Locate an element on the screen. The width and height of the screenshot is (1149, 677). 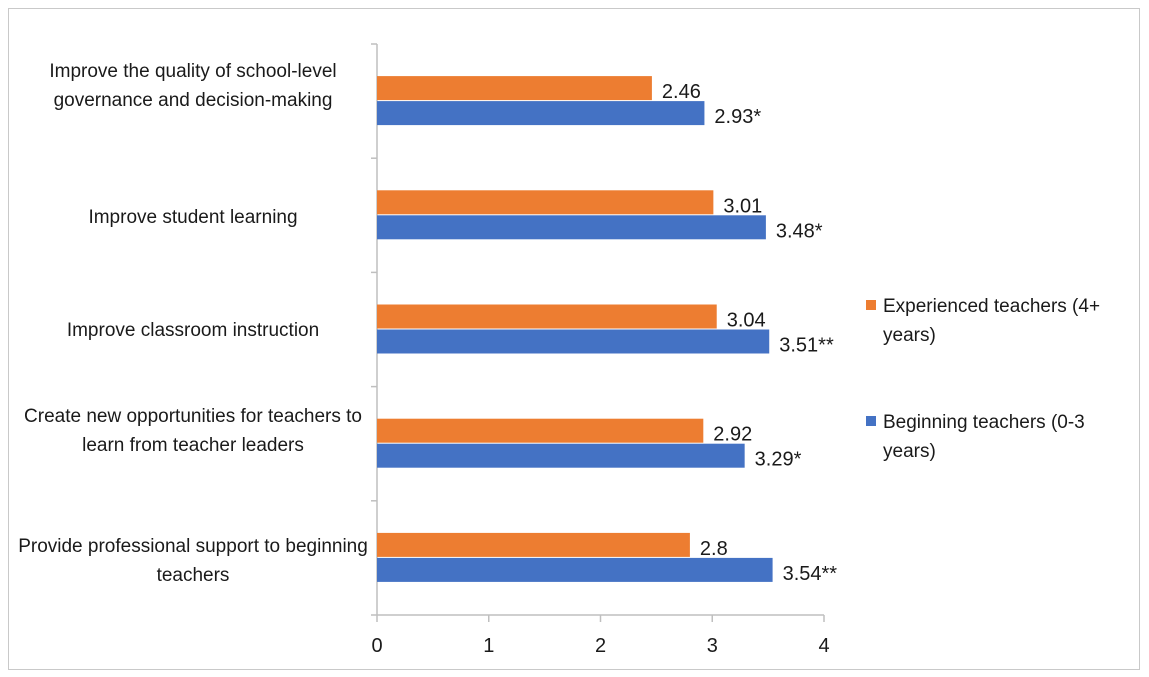
legend-item-experienced: Experienced teachers (4+ years) is located at coordinates (994, 321).